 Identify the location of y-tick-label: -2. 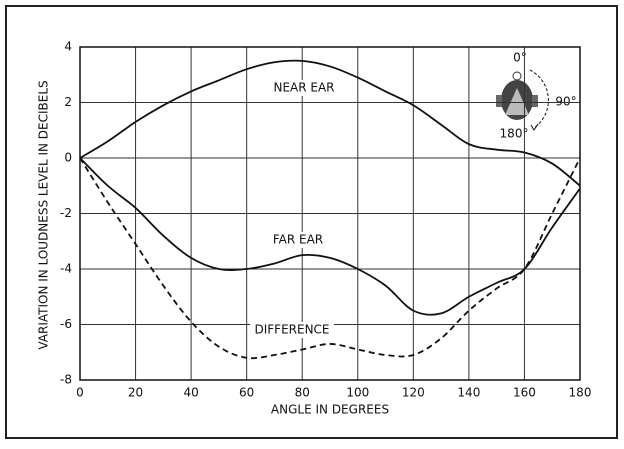
(66, 213).